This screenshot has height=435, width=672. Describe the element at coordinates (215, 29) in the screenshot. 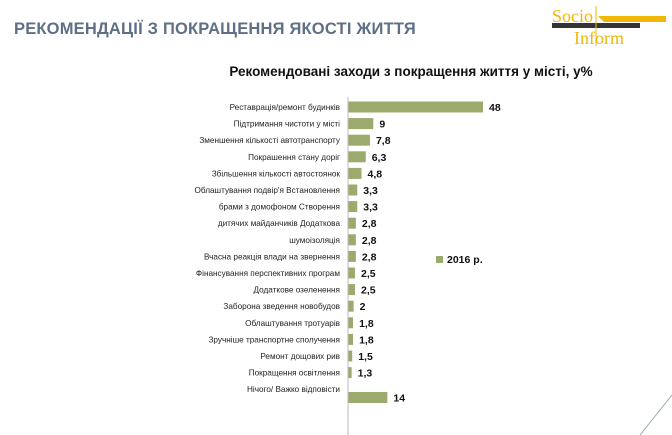

I see `page-title: РЕКОМЕНДАЦІЇ З ПОКРАЩЕННЯ ЯКОСТІ ЖИТТЯ` at that location.